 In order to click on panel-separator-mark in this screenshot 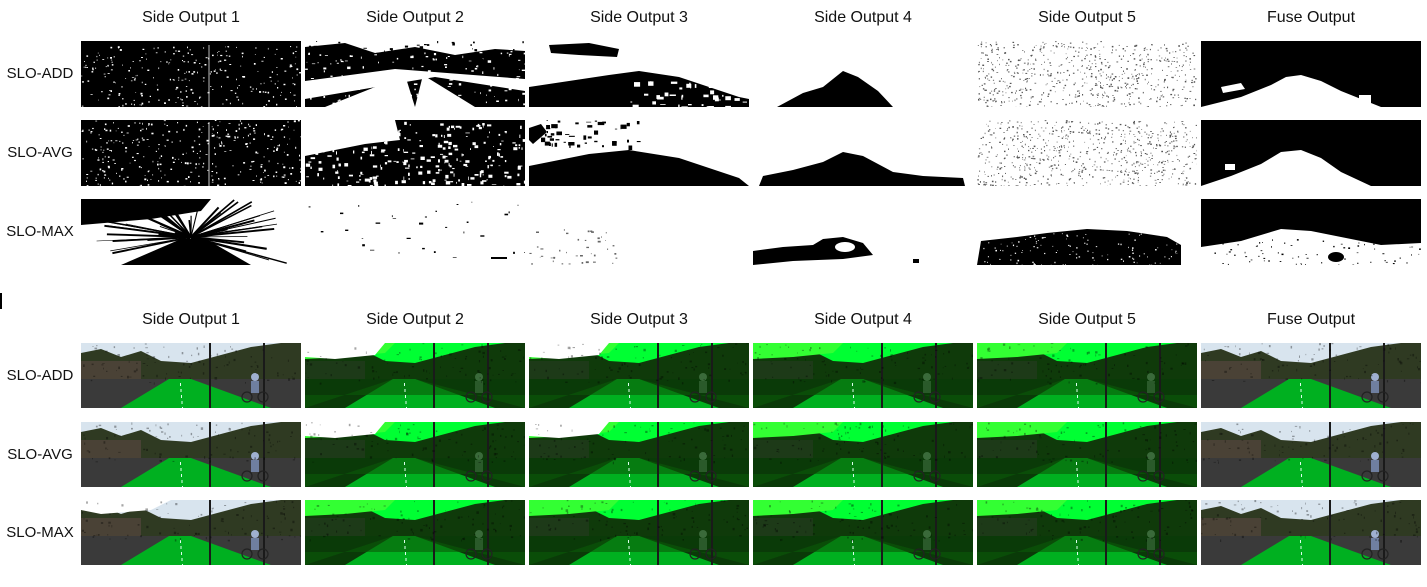, I will do `click(1, 301)`.